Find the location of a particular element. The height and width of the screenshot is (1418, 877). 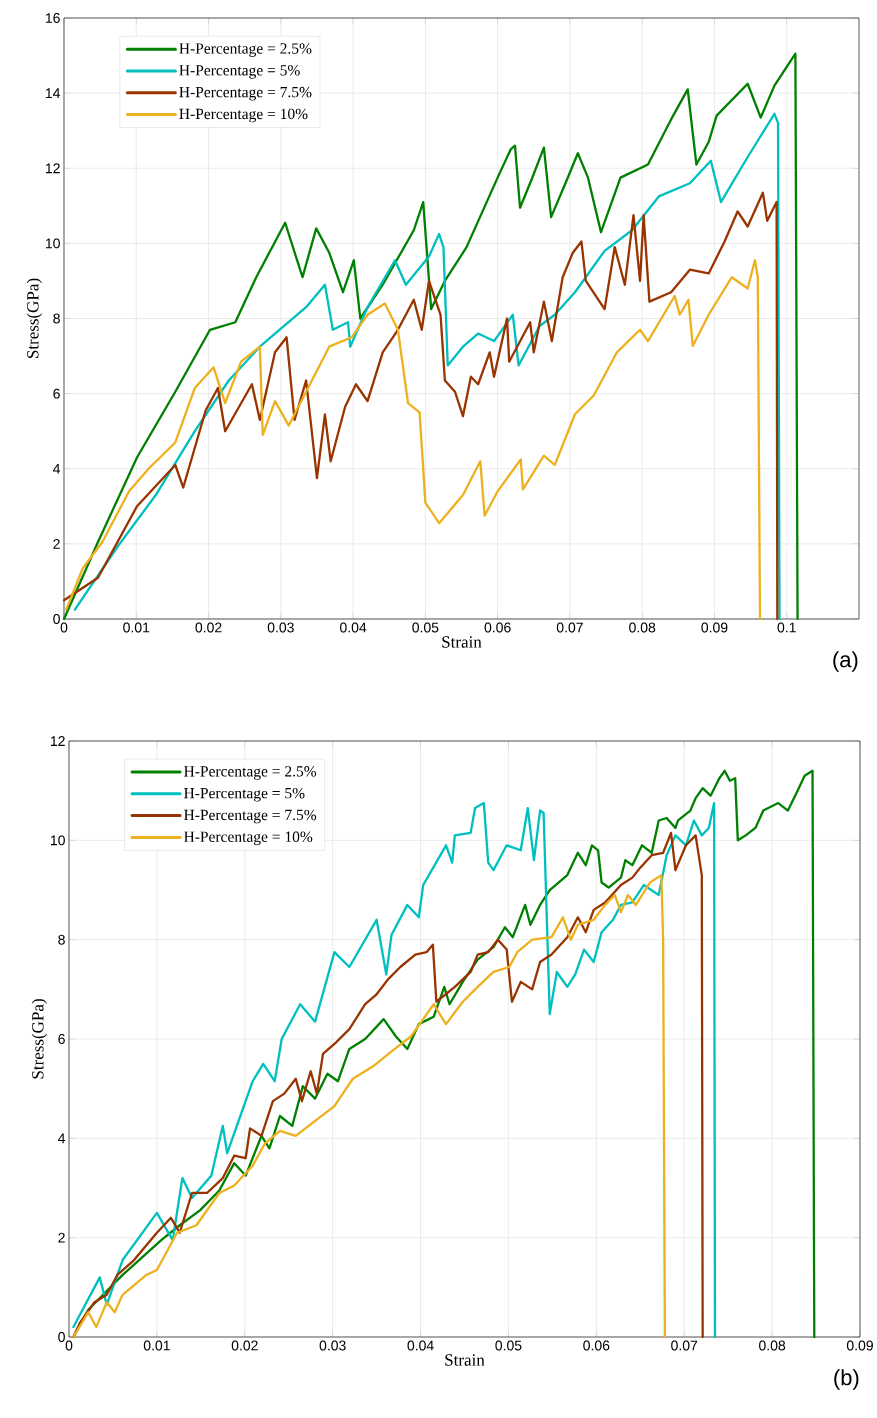

x-tick-label: 0.1 is located at coordinates (786, 627).